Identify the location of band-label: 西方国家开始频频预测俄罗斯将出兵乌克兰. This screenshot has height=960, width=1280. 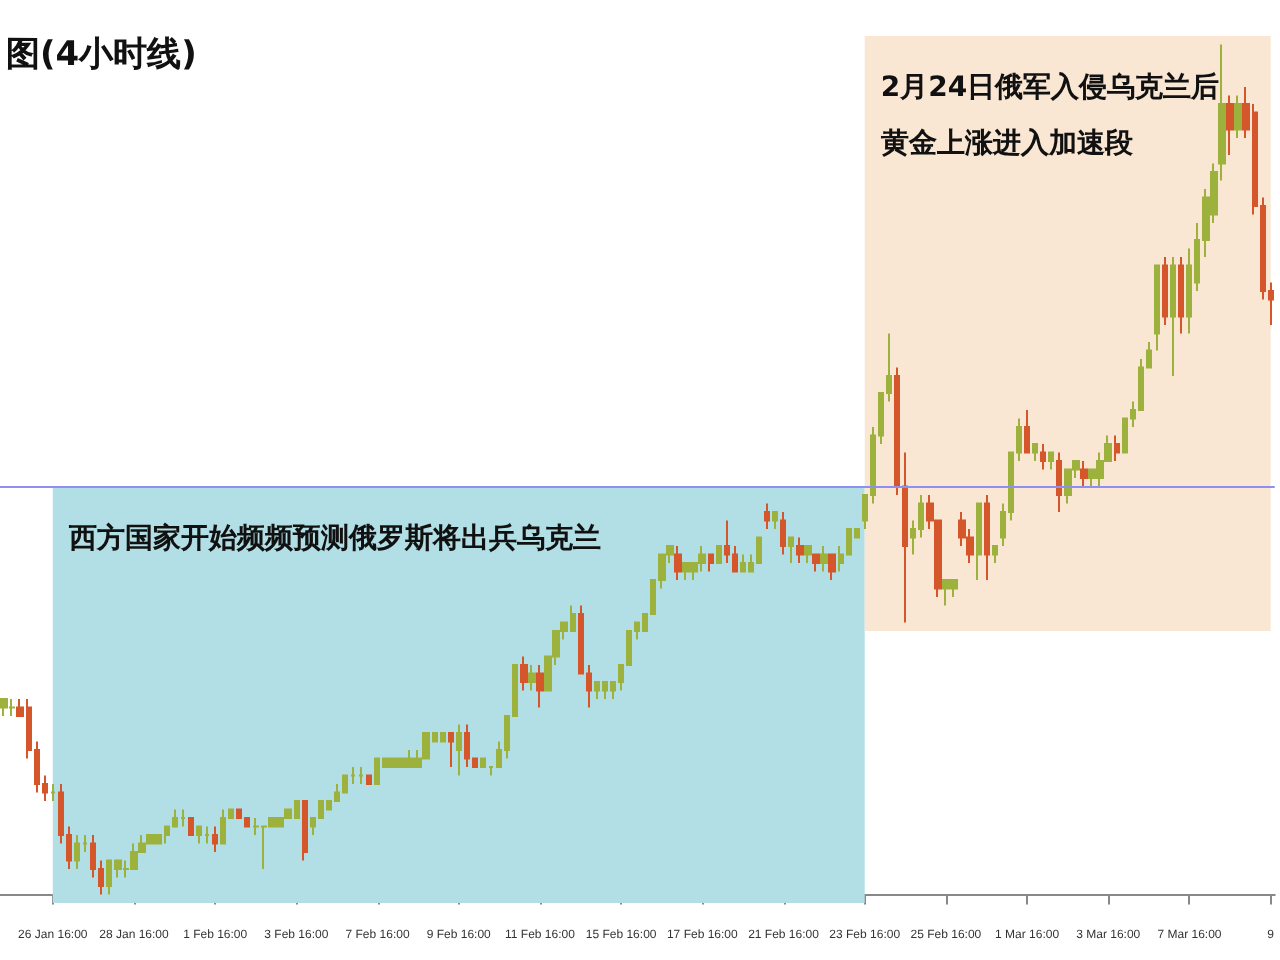
(333, 537).